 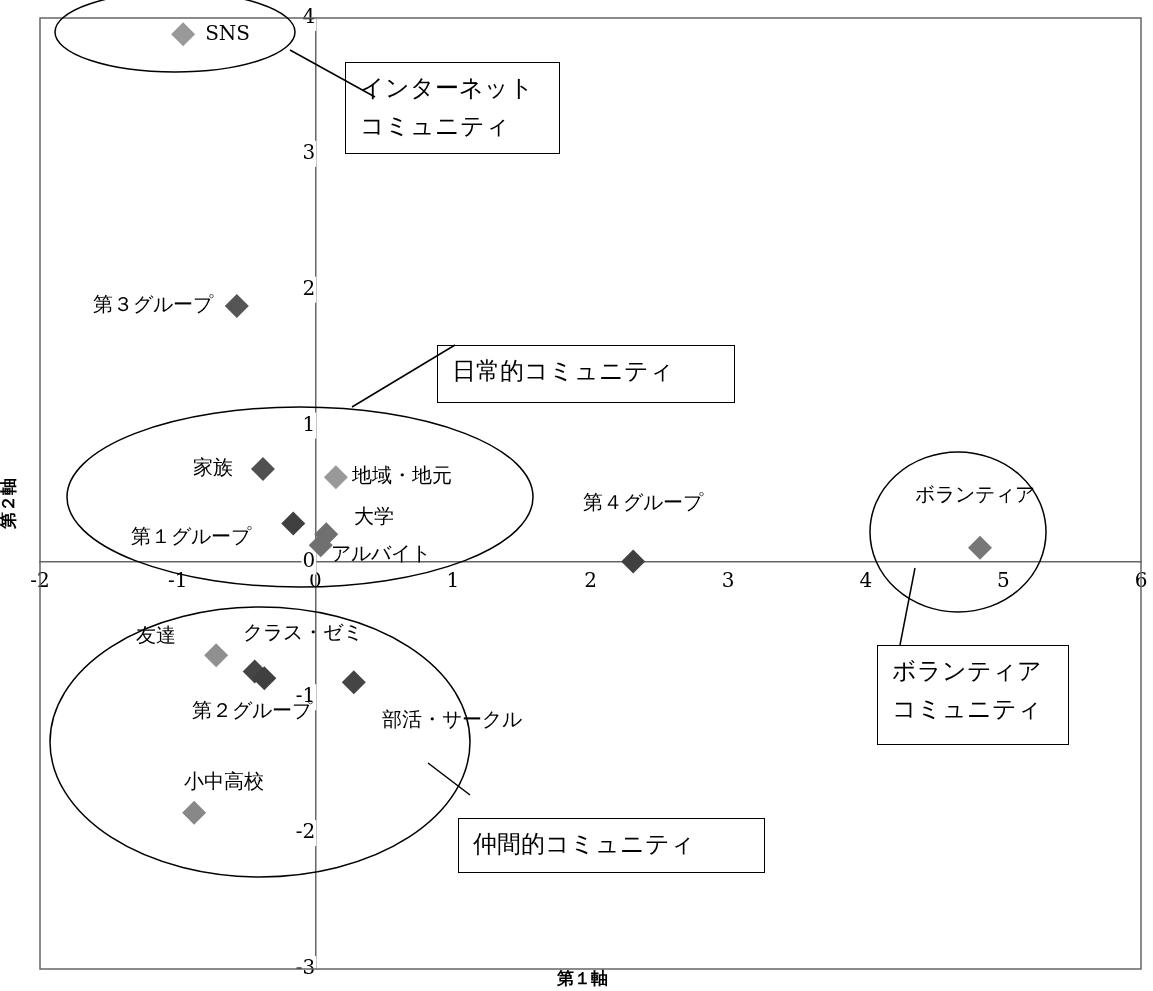 I want to click on data-label: 大学, so click(x=374, y=516).